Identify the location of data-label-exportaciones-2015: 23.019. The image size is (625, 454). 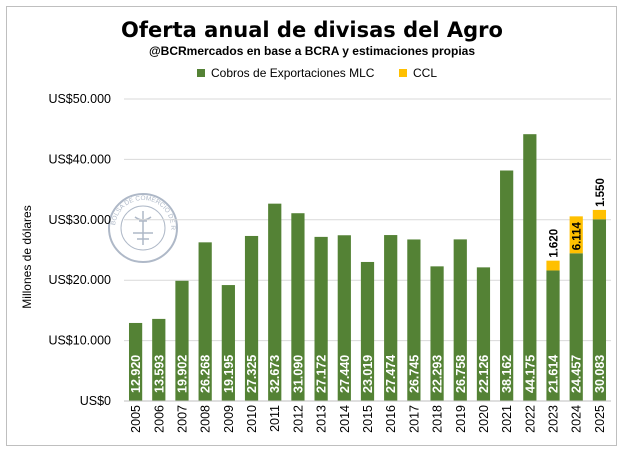
(368, 374).